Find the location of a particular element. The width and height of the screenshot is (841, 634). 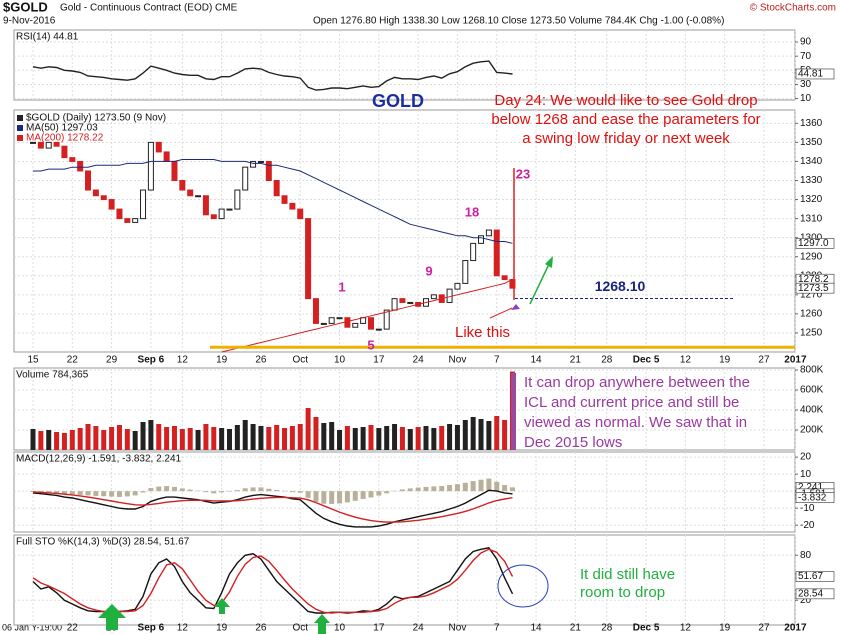

y-tick-label: 200K is located at coordinates (812, 430).